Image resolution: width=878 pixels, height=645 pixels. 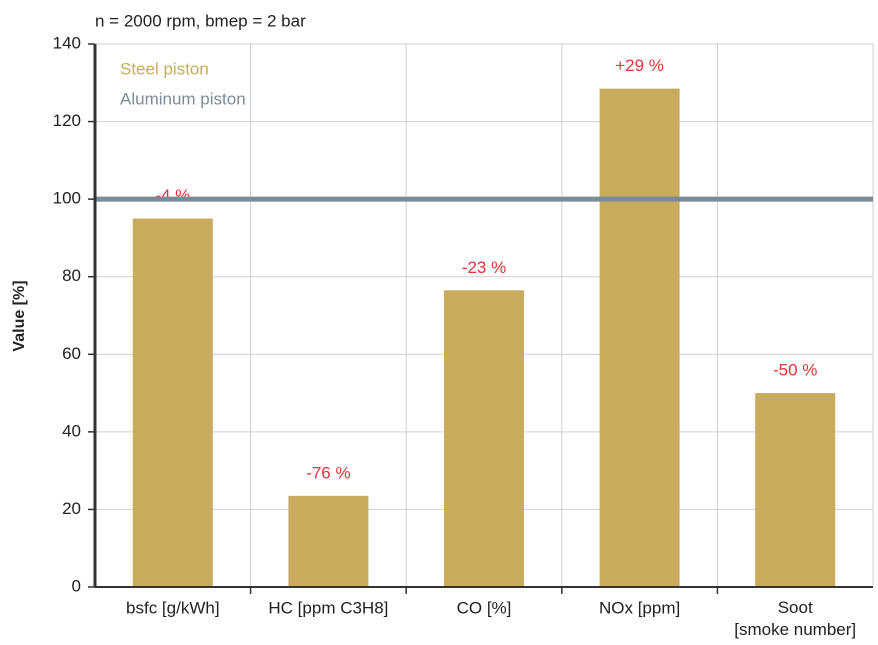 I want to click on annotation: -76 %, so click(x=328, y=472).